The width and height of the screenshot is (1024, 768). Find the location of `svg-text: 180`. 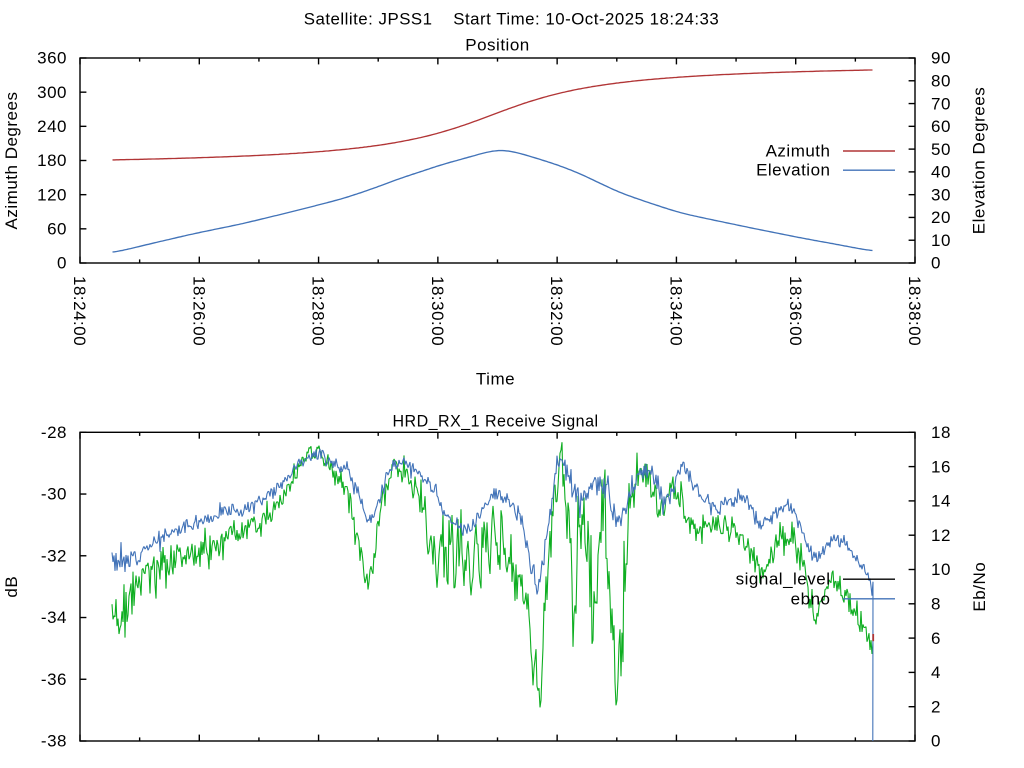

svg-text: 180 is located at coordinates (52, 160).